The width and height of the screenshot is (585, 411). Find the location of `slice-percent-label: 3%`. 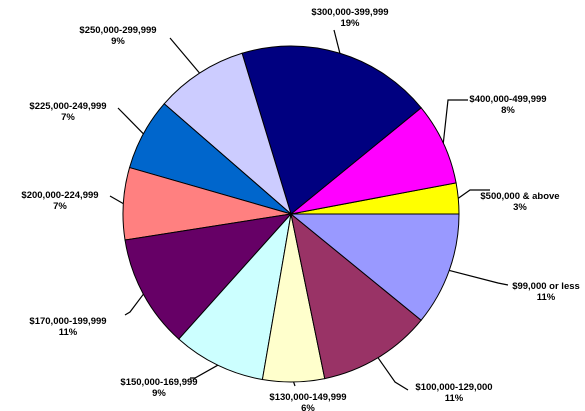

slice-percent-label: 3% is located at coordinates (520, 207).